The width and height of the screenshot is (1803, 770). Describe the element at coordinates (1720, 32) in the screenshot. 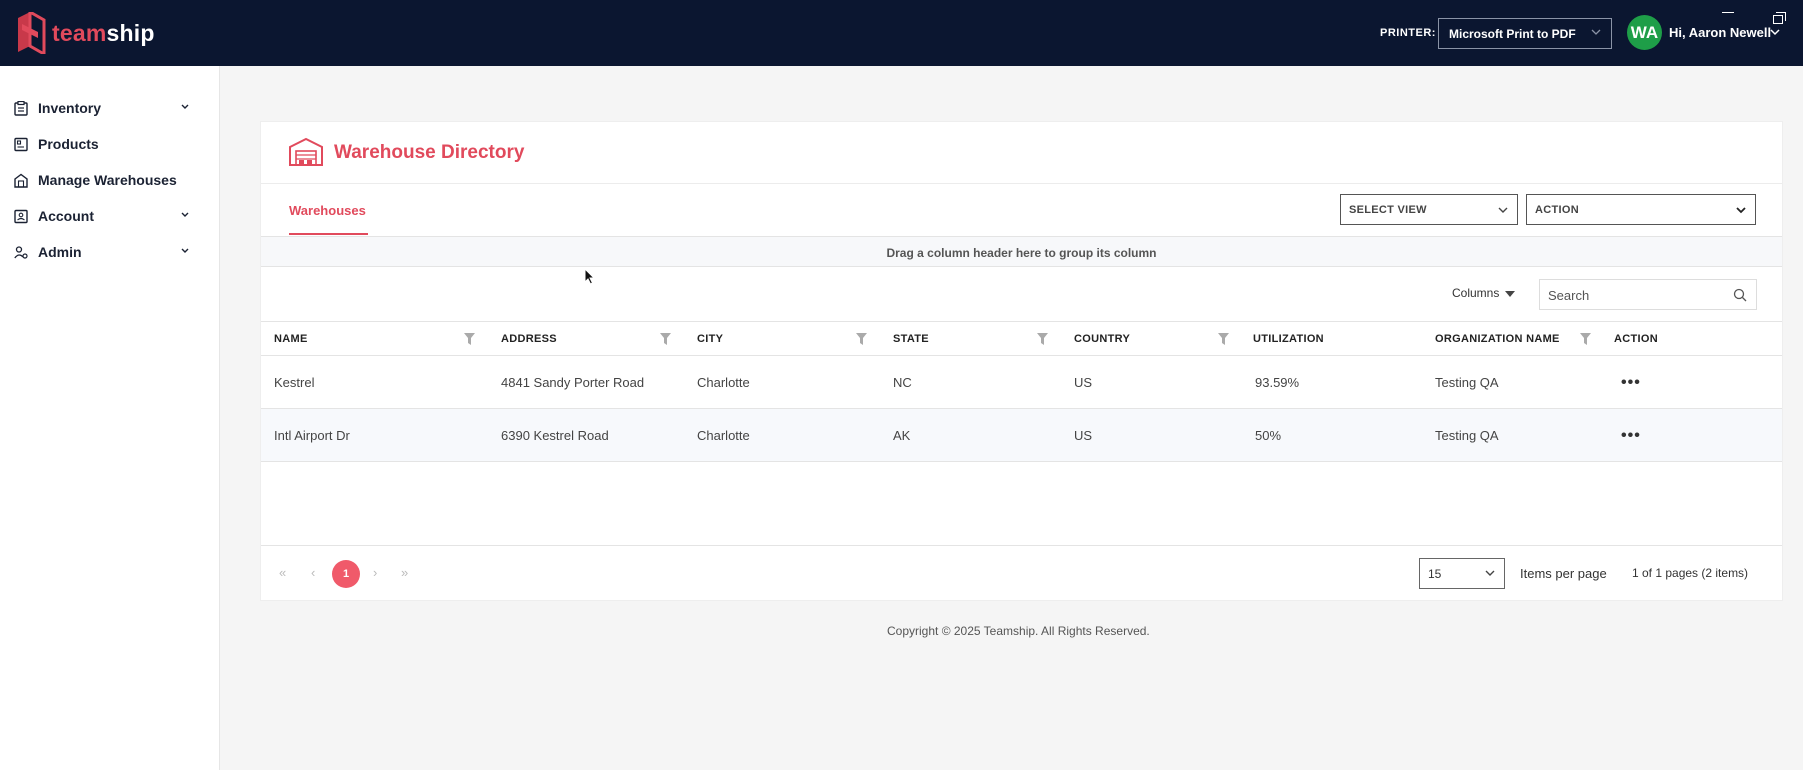

I see `user-greeting: Hi, Aaron Newell` at that location.